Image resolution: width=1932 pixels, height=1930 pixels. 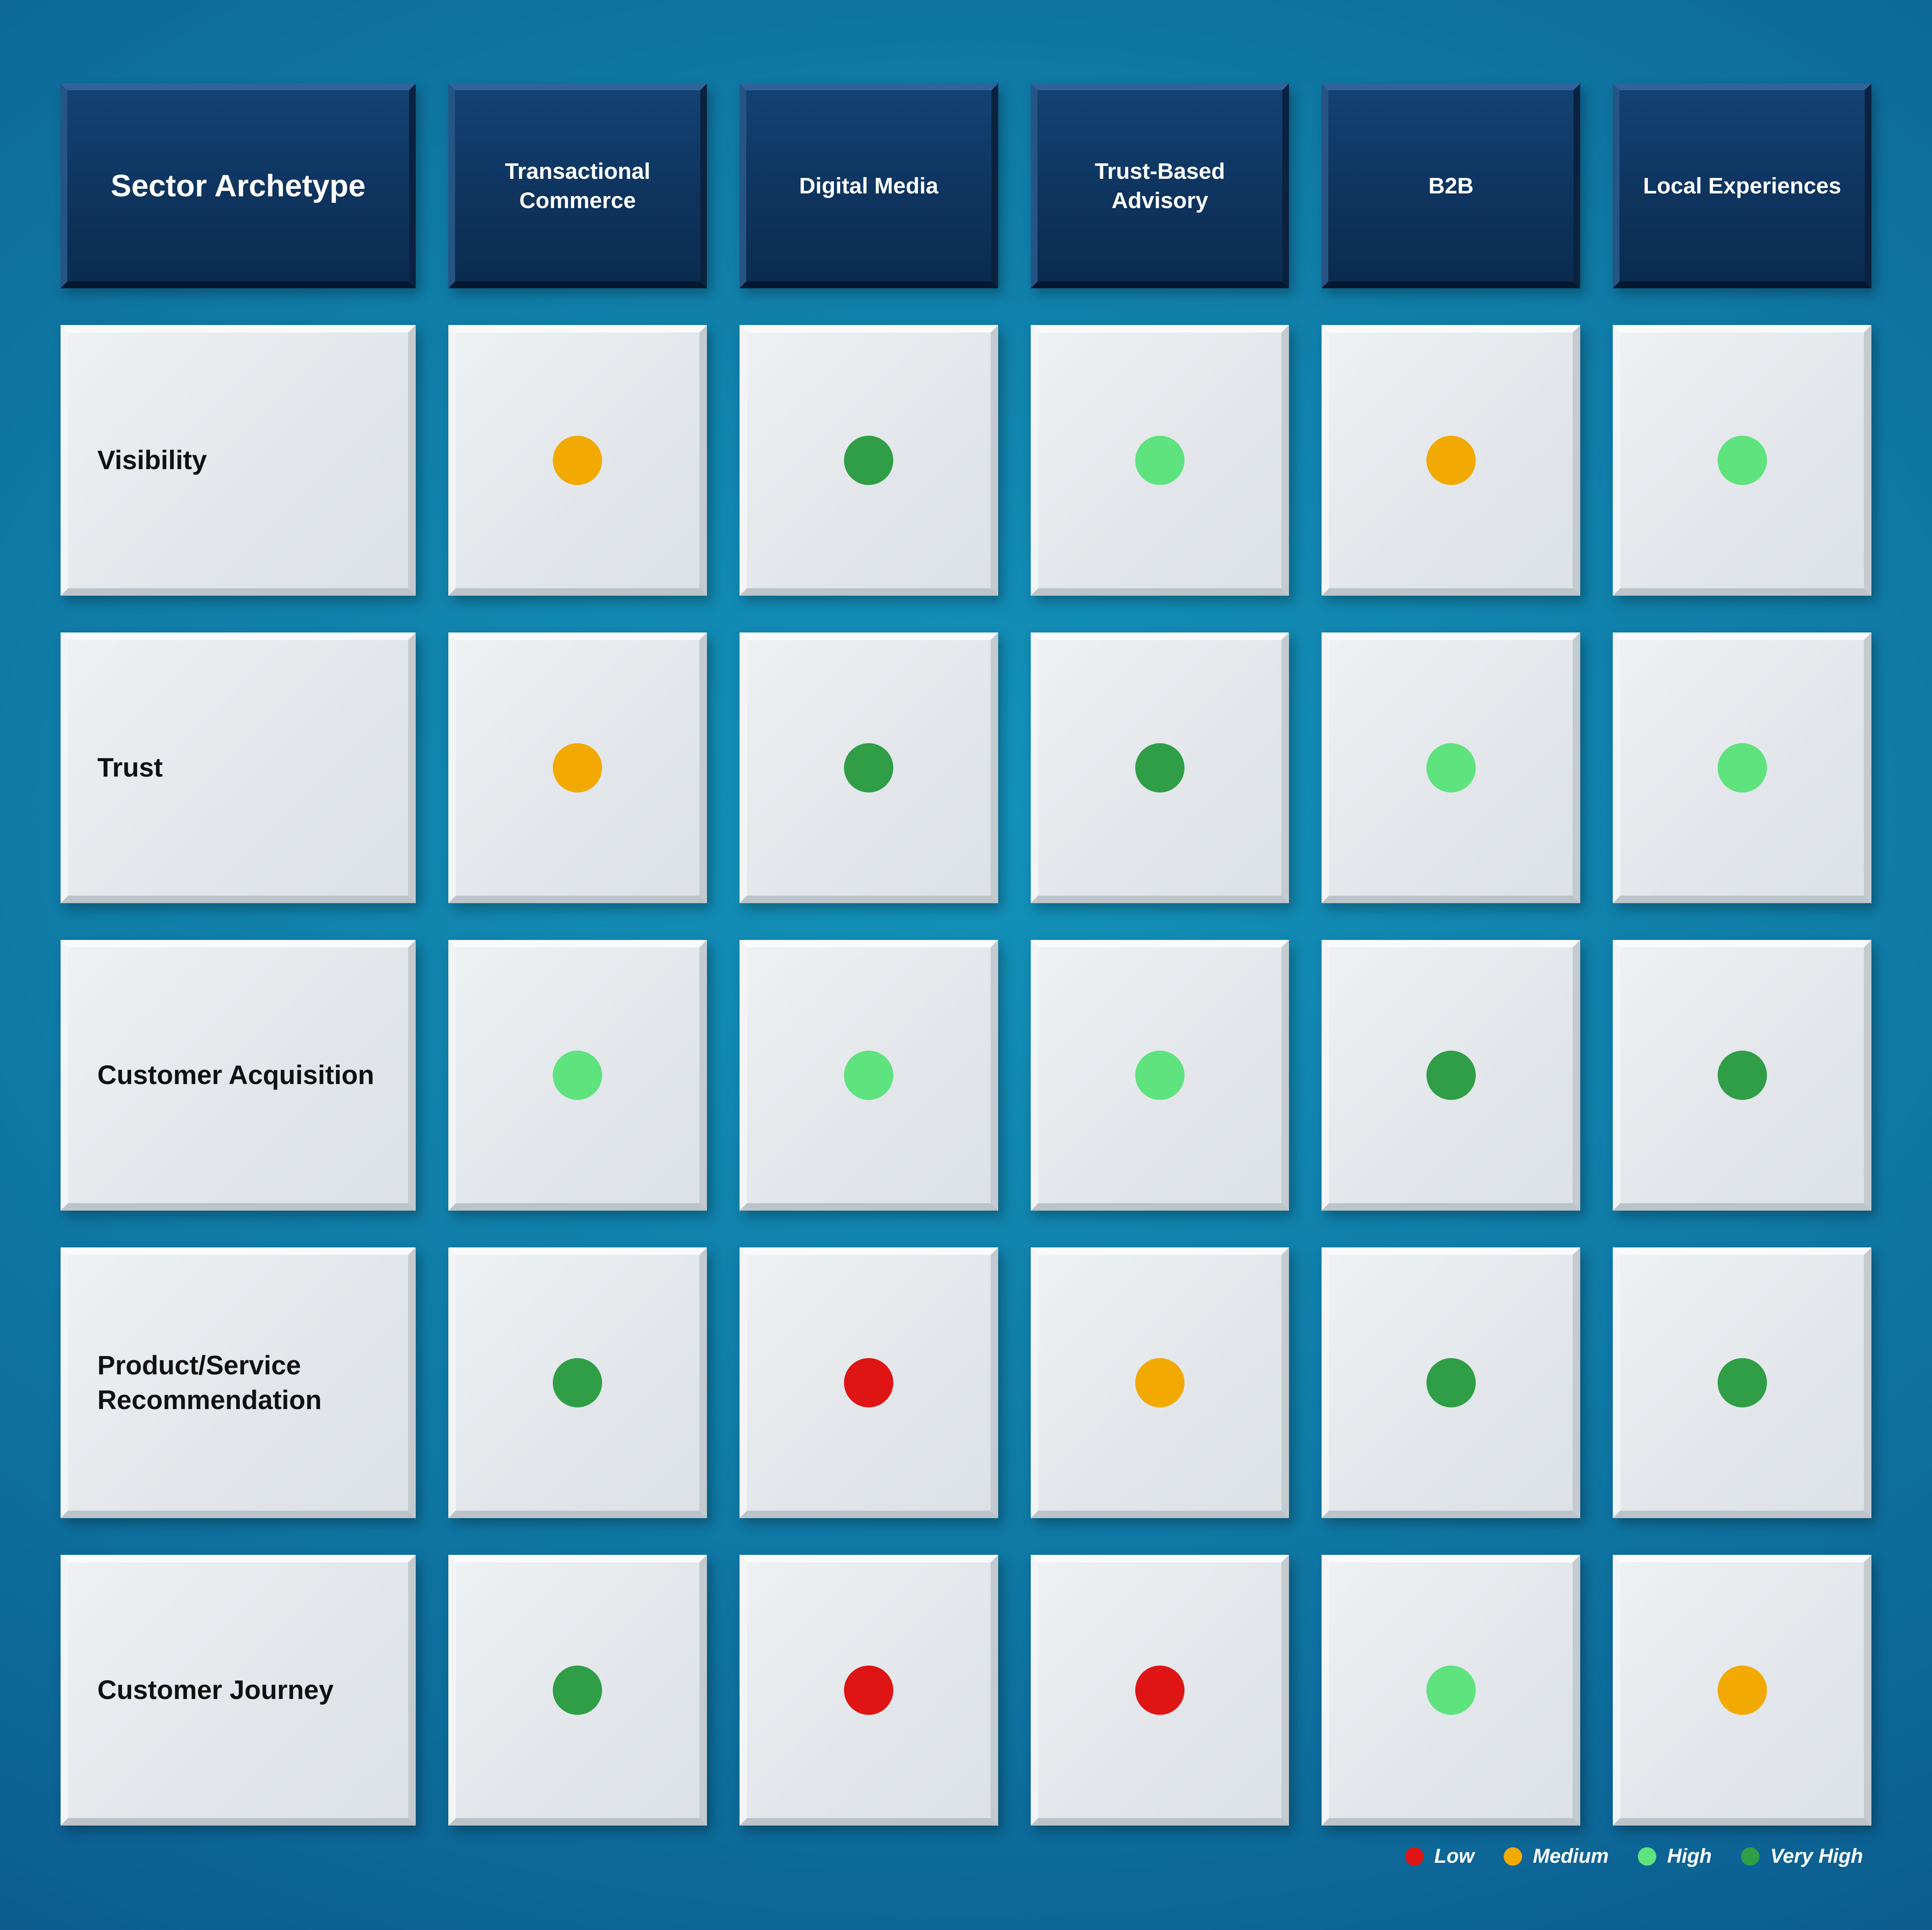 I want to click on legend: Low Medium High Very High, so click(x=966, y=1857).